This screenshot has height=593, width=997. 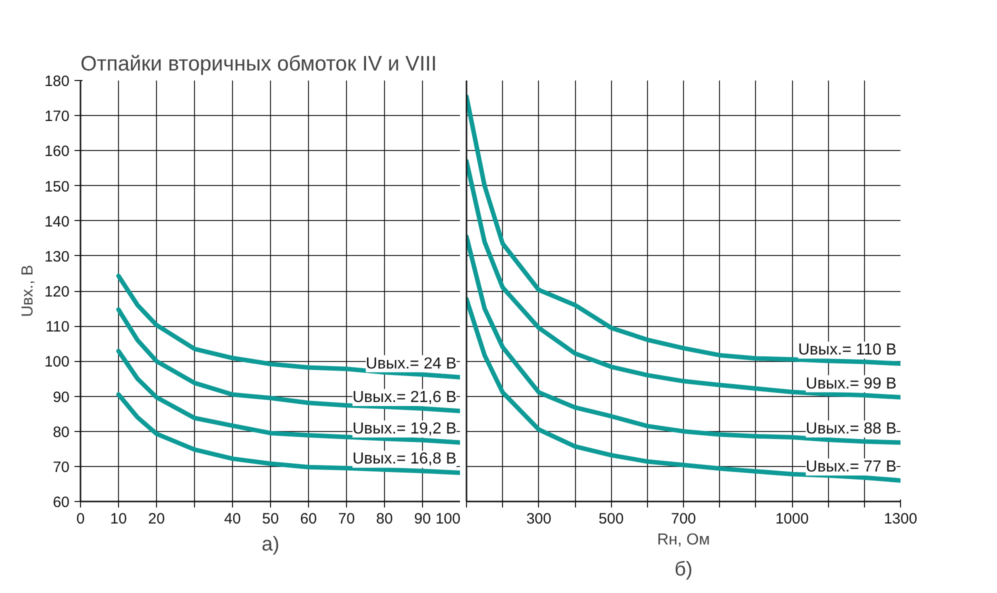 I want to click on y-tick-label: 60, so click(x=61, y=502).